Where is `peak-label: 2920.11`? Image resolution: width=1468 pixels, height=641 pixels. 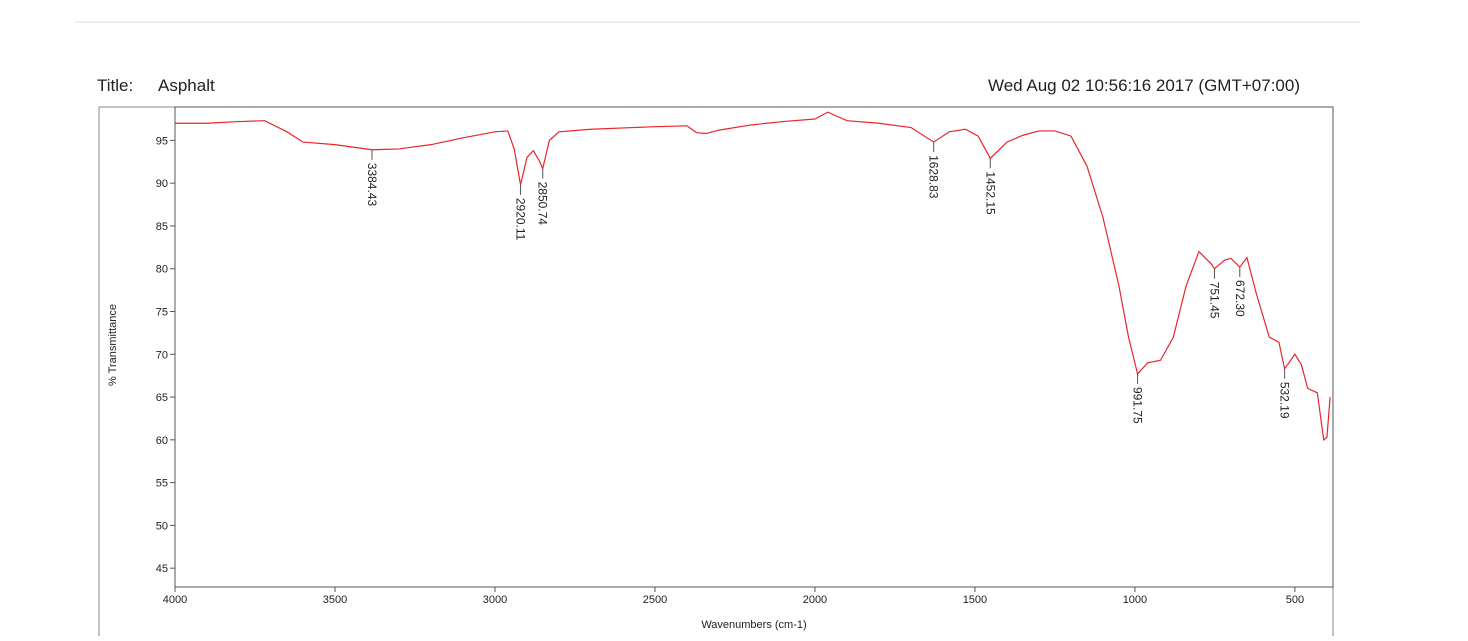
peak-label: 2920.11 is located at coordinates (521, 219).